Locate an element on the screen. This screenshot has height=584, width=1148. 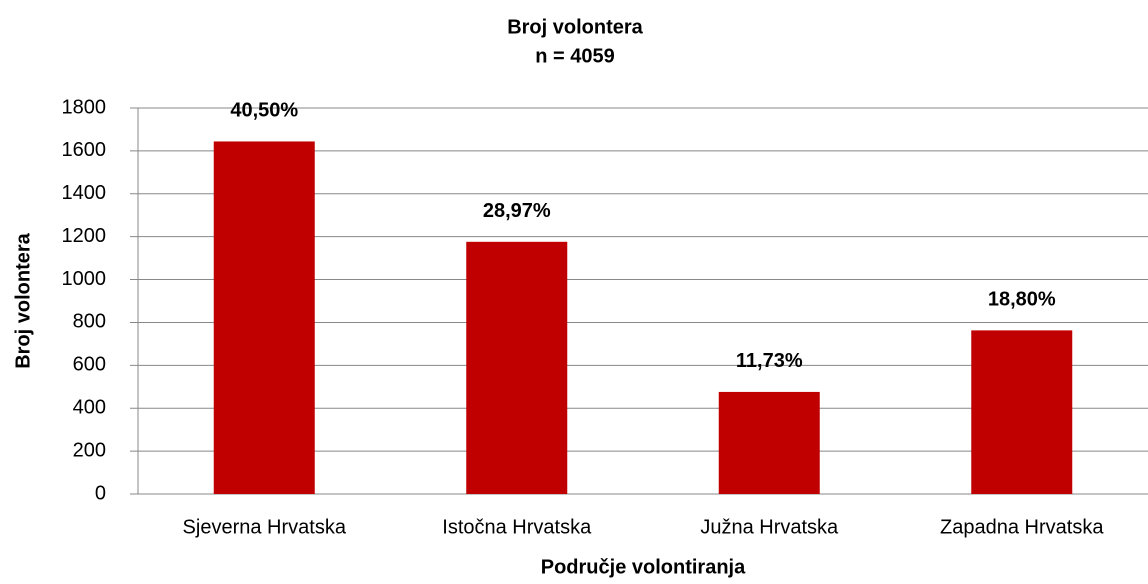
y-tick-label: 0 is located at coordinates (100, 493).